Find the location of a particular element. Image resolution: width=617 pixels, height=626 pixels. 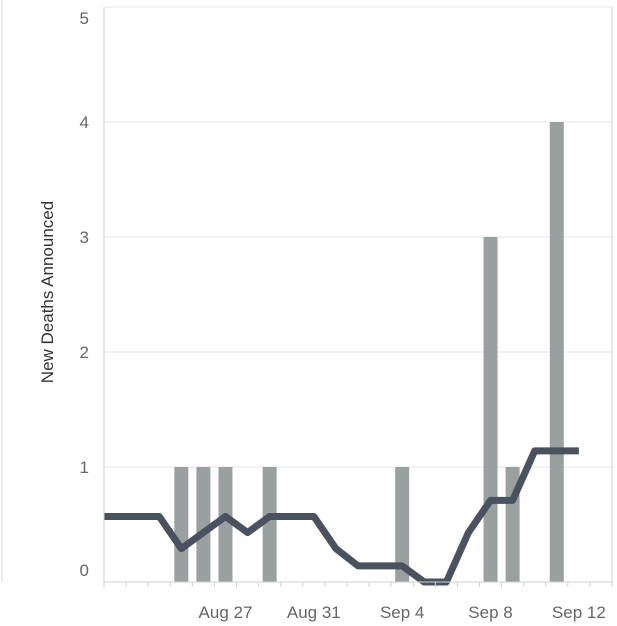

y-tick-label: 2 is located at coordinates (84, 352).